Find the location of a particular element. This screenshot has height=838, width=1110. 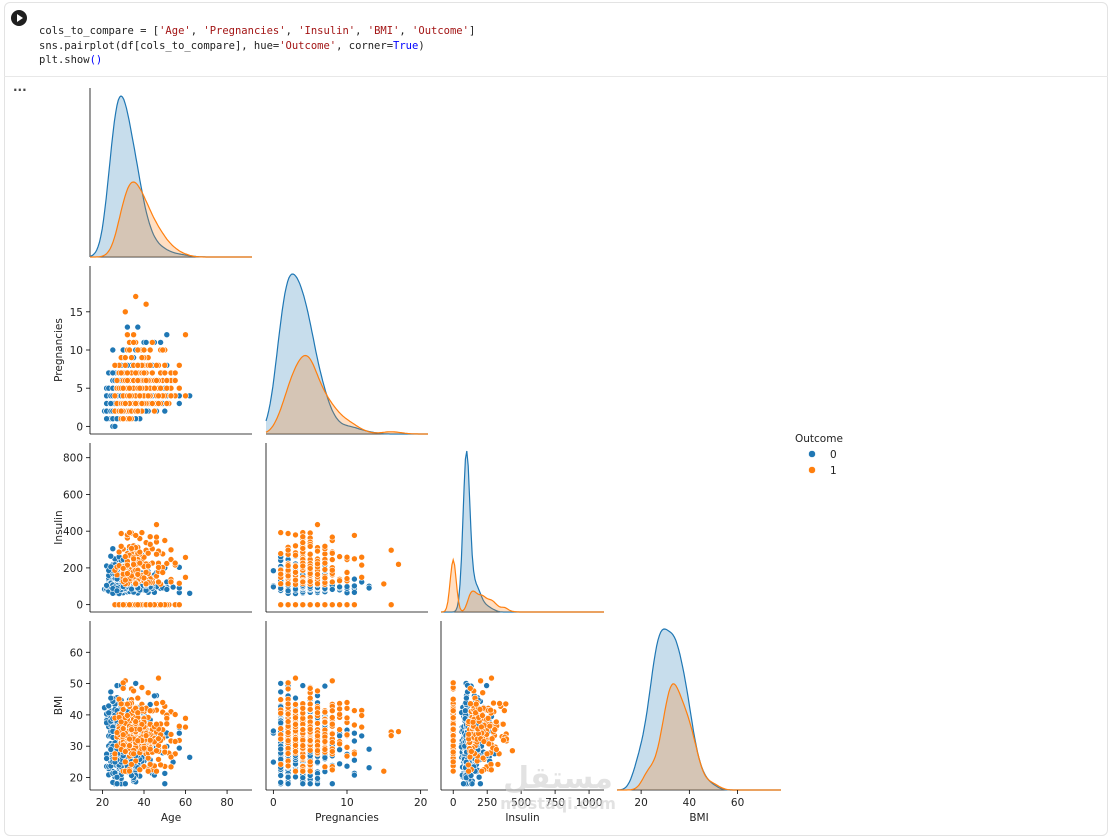

y-tick-label: 200 is located at coordinates (73, 569).